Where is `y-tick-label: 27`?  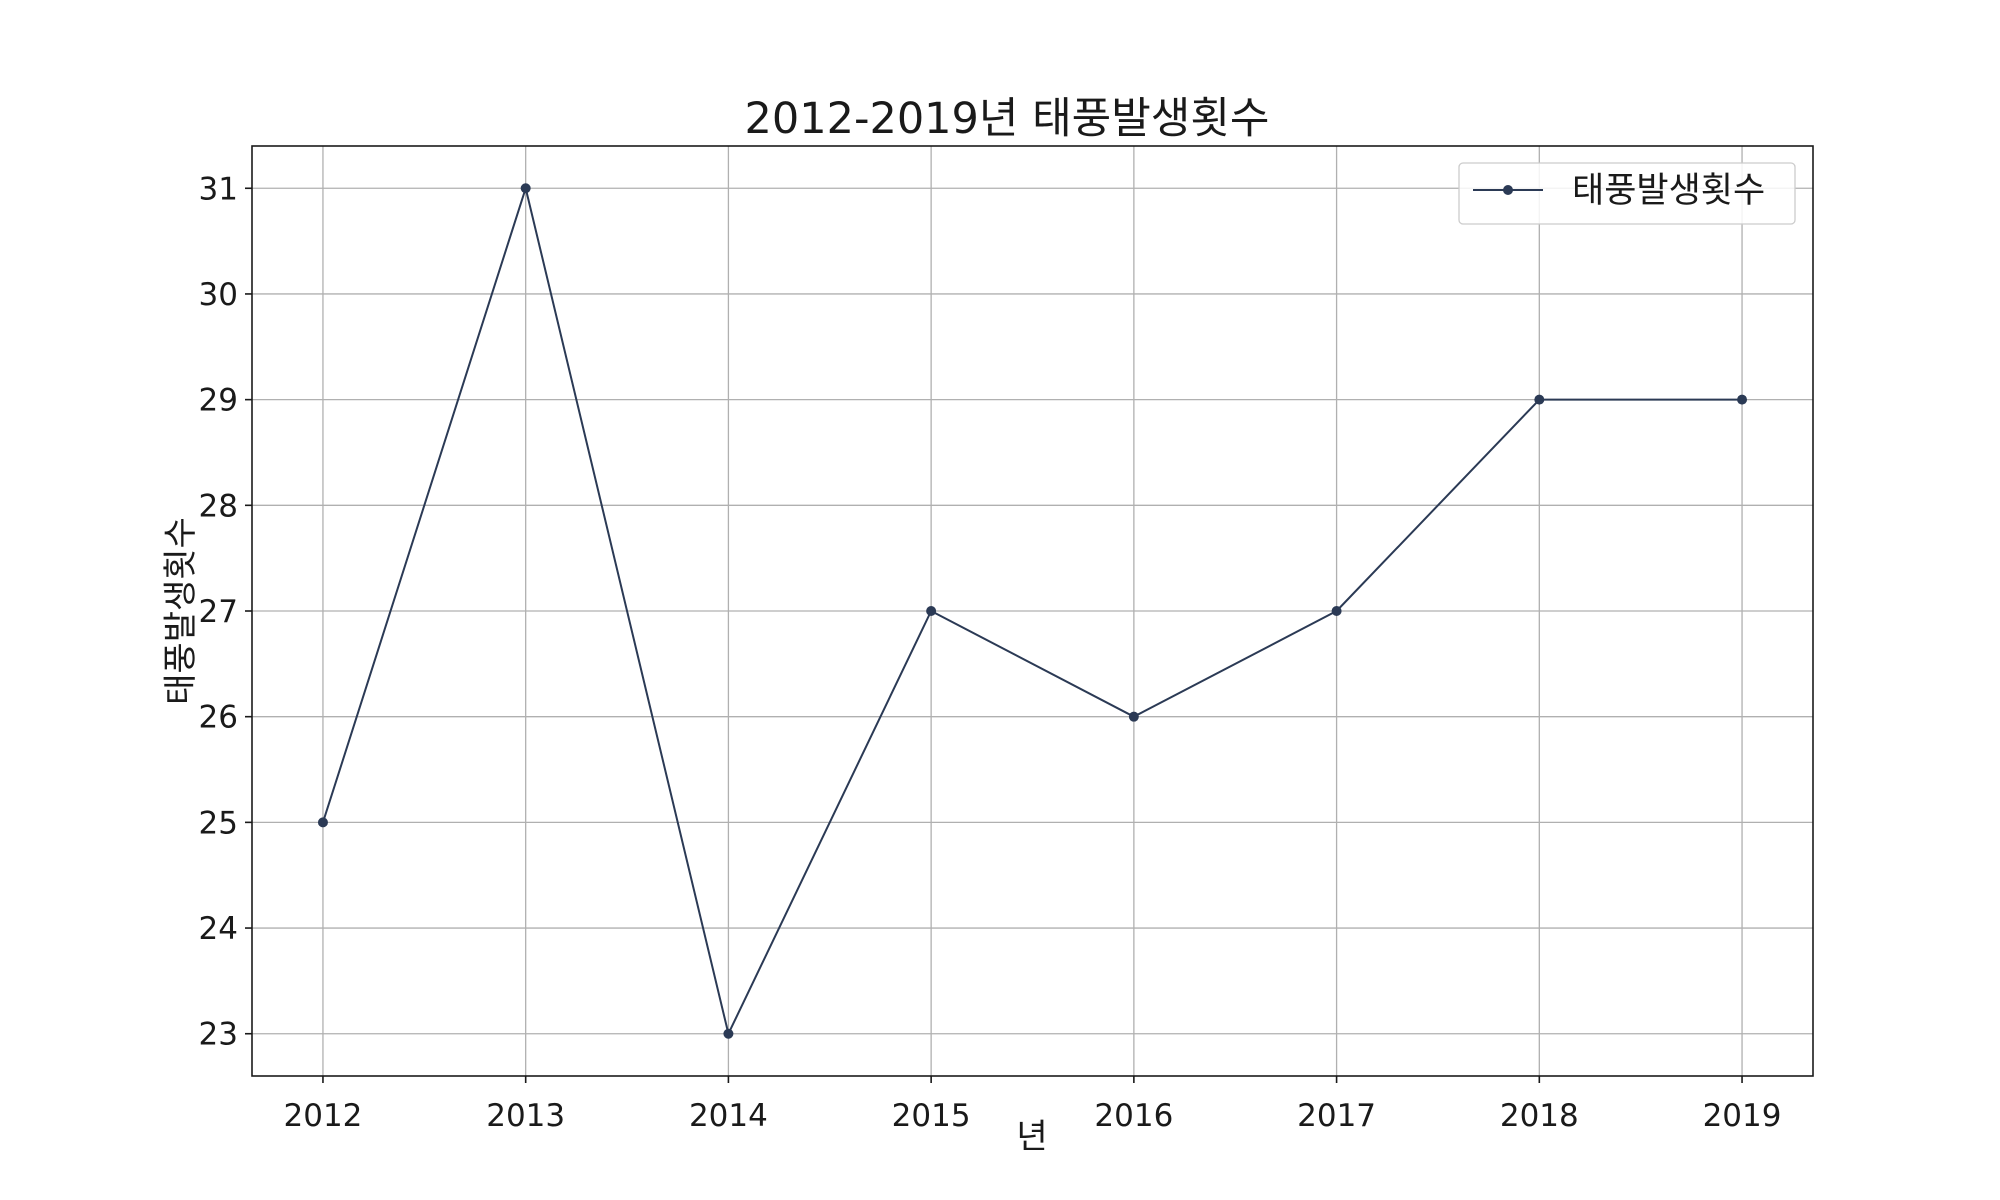 y-tick-label: 27 is located at coordinates (218, 612).